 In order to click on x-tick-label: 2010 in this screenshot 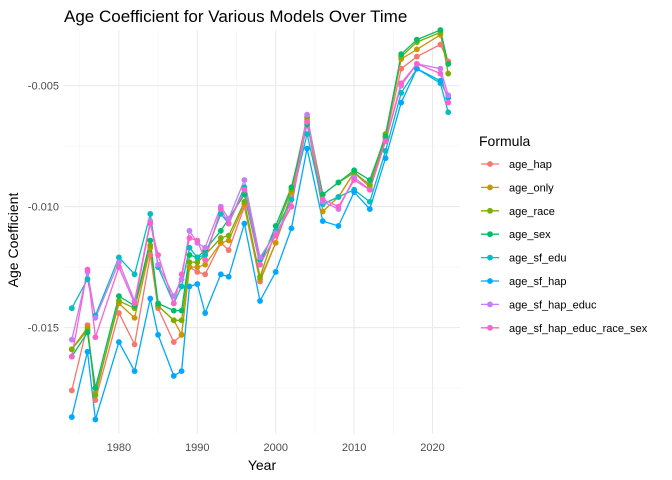, I will do `click(354, 448)`.